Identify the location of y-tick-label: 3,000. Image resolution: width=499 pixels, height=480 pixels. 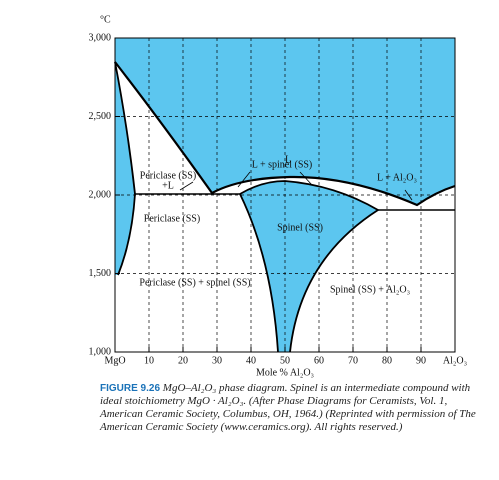
(100, 37).